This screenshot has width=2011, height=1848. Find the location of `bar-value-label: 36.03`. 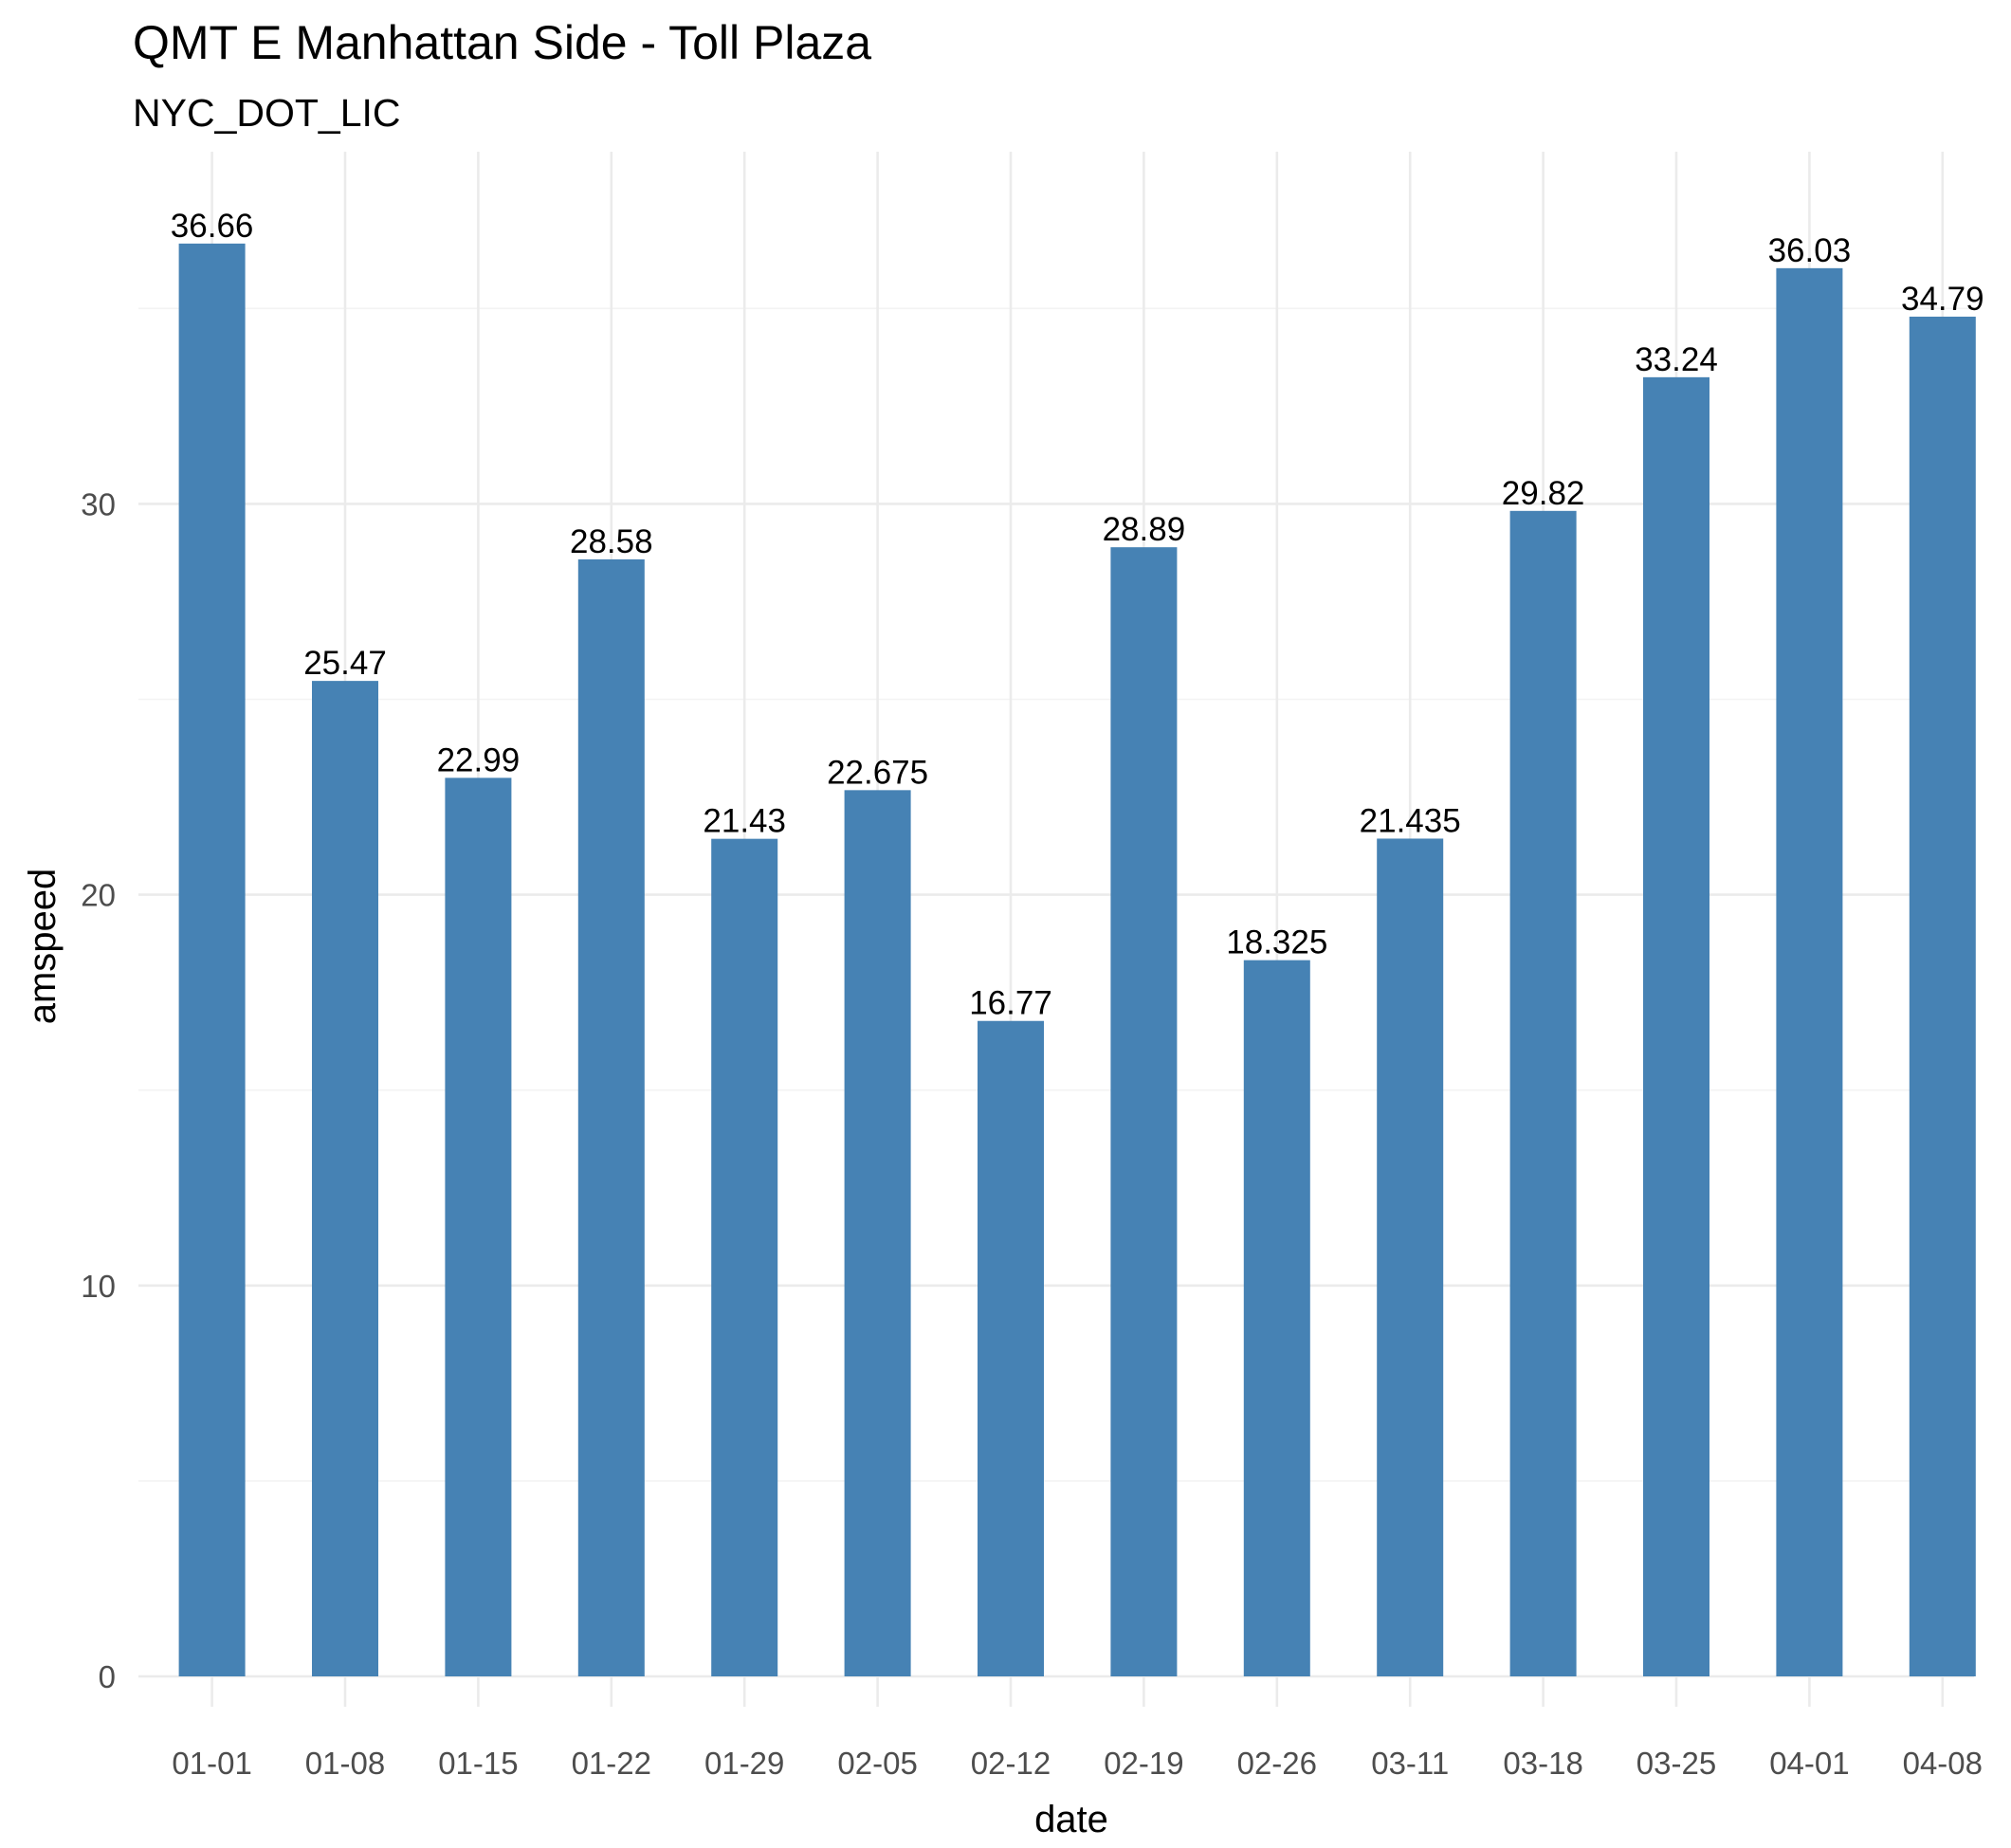

bar-value-label: 36.03 is located at coordinates (1810, 250).